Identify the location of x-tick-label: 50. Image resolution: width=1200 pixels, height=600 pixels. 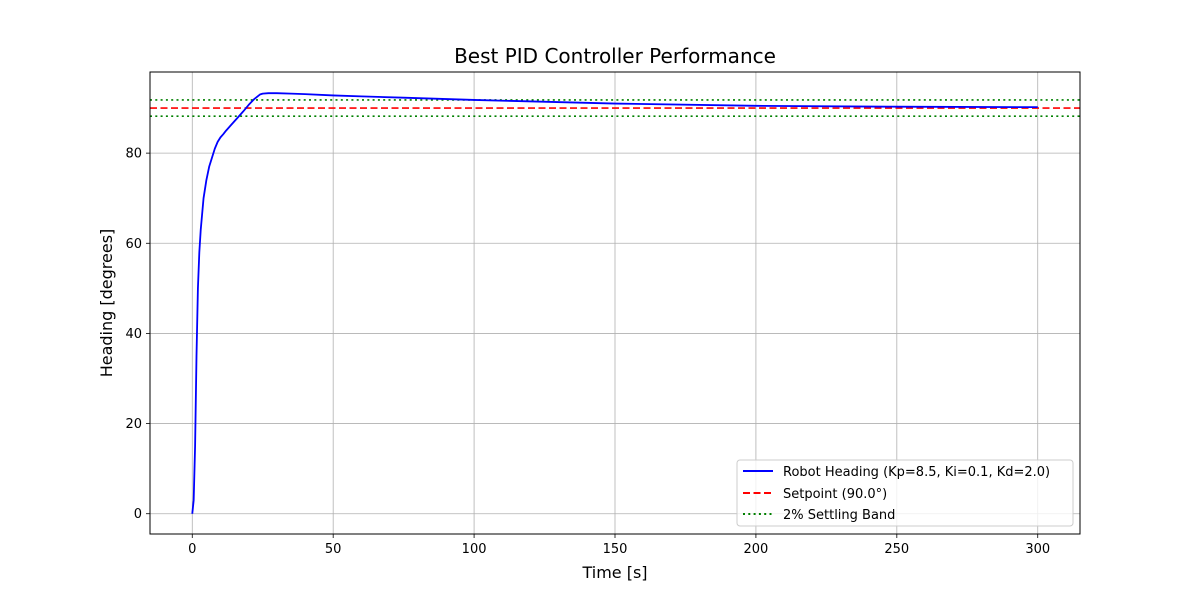
(333, 549).